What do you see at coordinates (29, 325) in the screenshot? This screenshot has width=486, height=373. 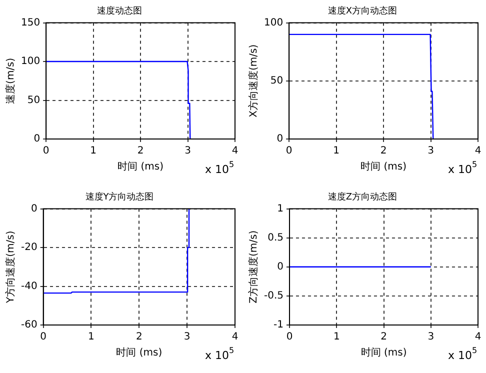 I see `y-tick-label: -60` at bounding box center [29, 325].